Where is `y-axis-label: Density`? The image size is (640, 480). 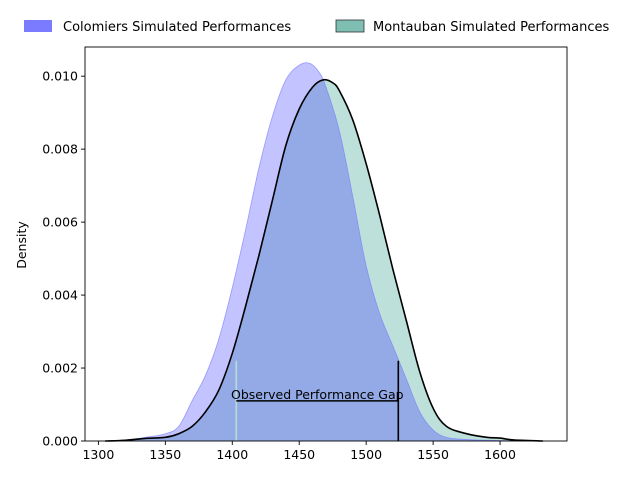 y-axis-label: Density is located at coordinates (21, 245).